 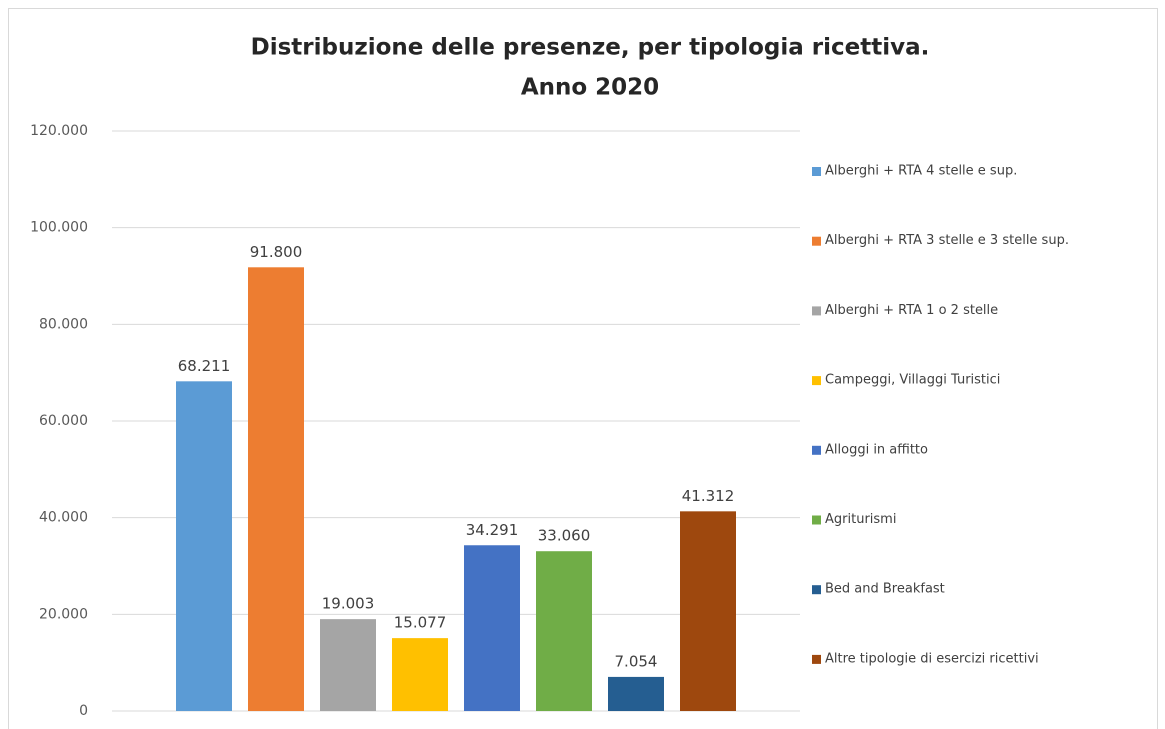 What do you see at coordinates (59, 228) in the screenshot?
I see `y-tick-label: 100.000` at bounding box center [59, 228].